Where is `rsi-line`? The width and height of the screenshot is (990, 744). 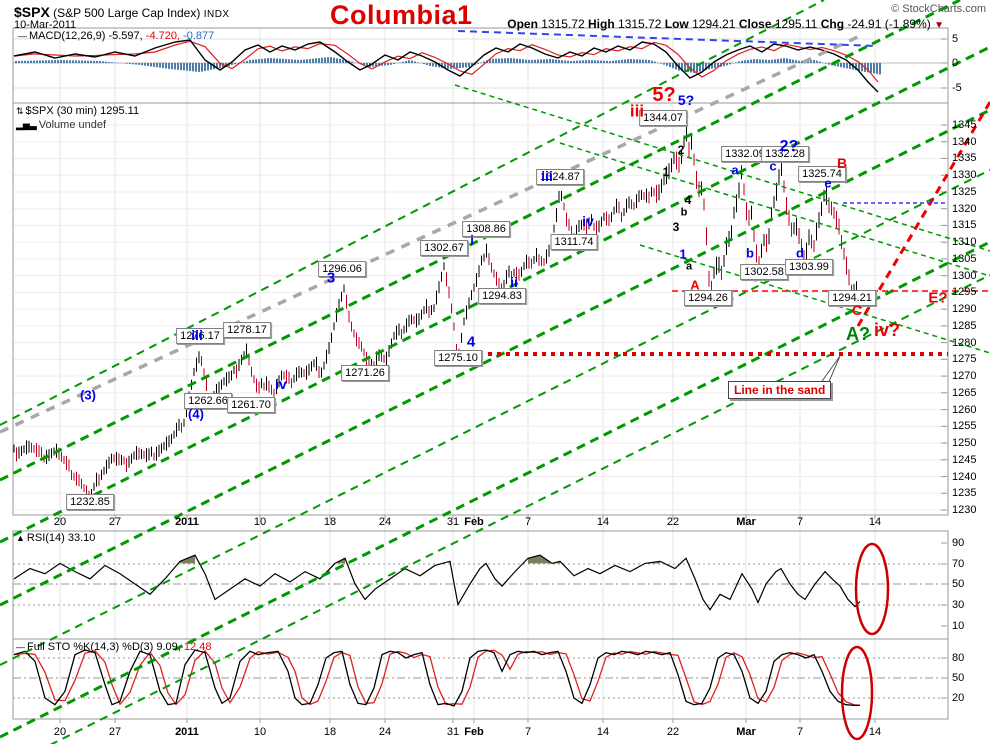
rsi-line is located at coordinates (437, 582).